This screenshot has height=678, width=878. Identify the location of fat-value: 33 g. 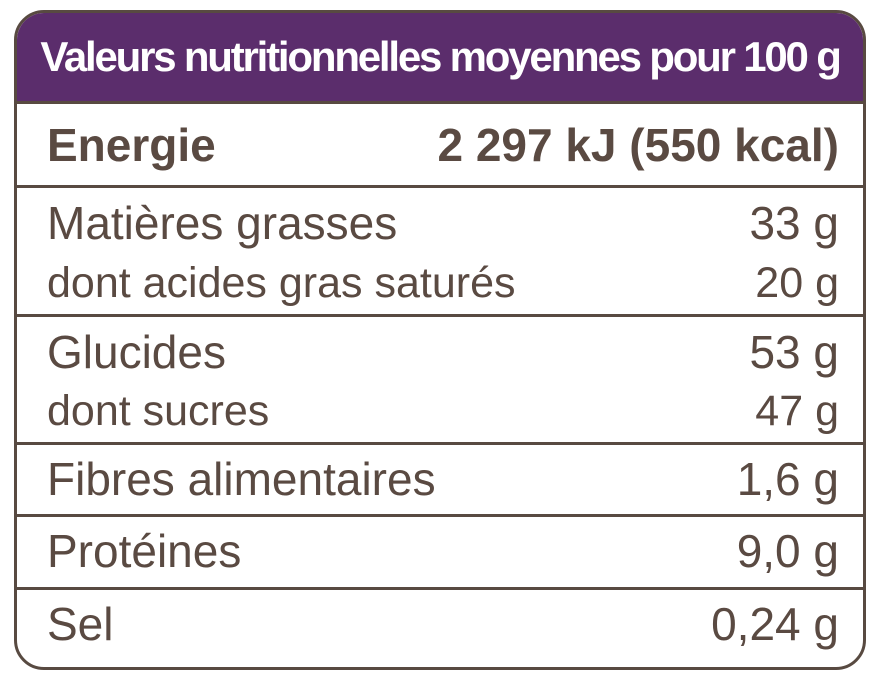
(794, 223).